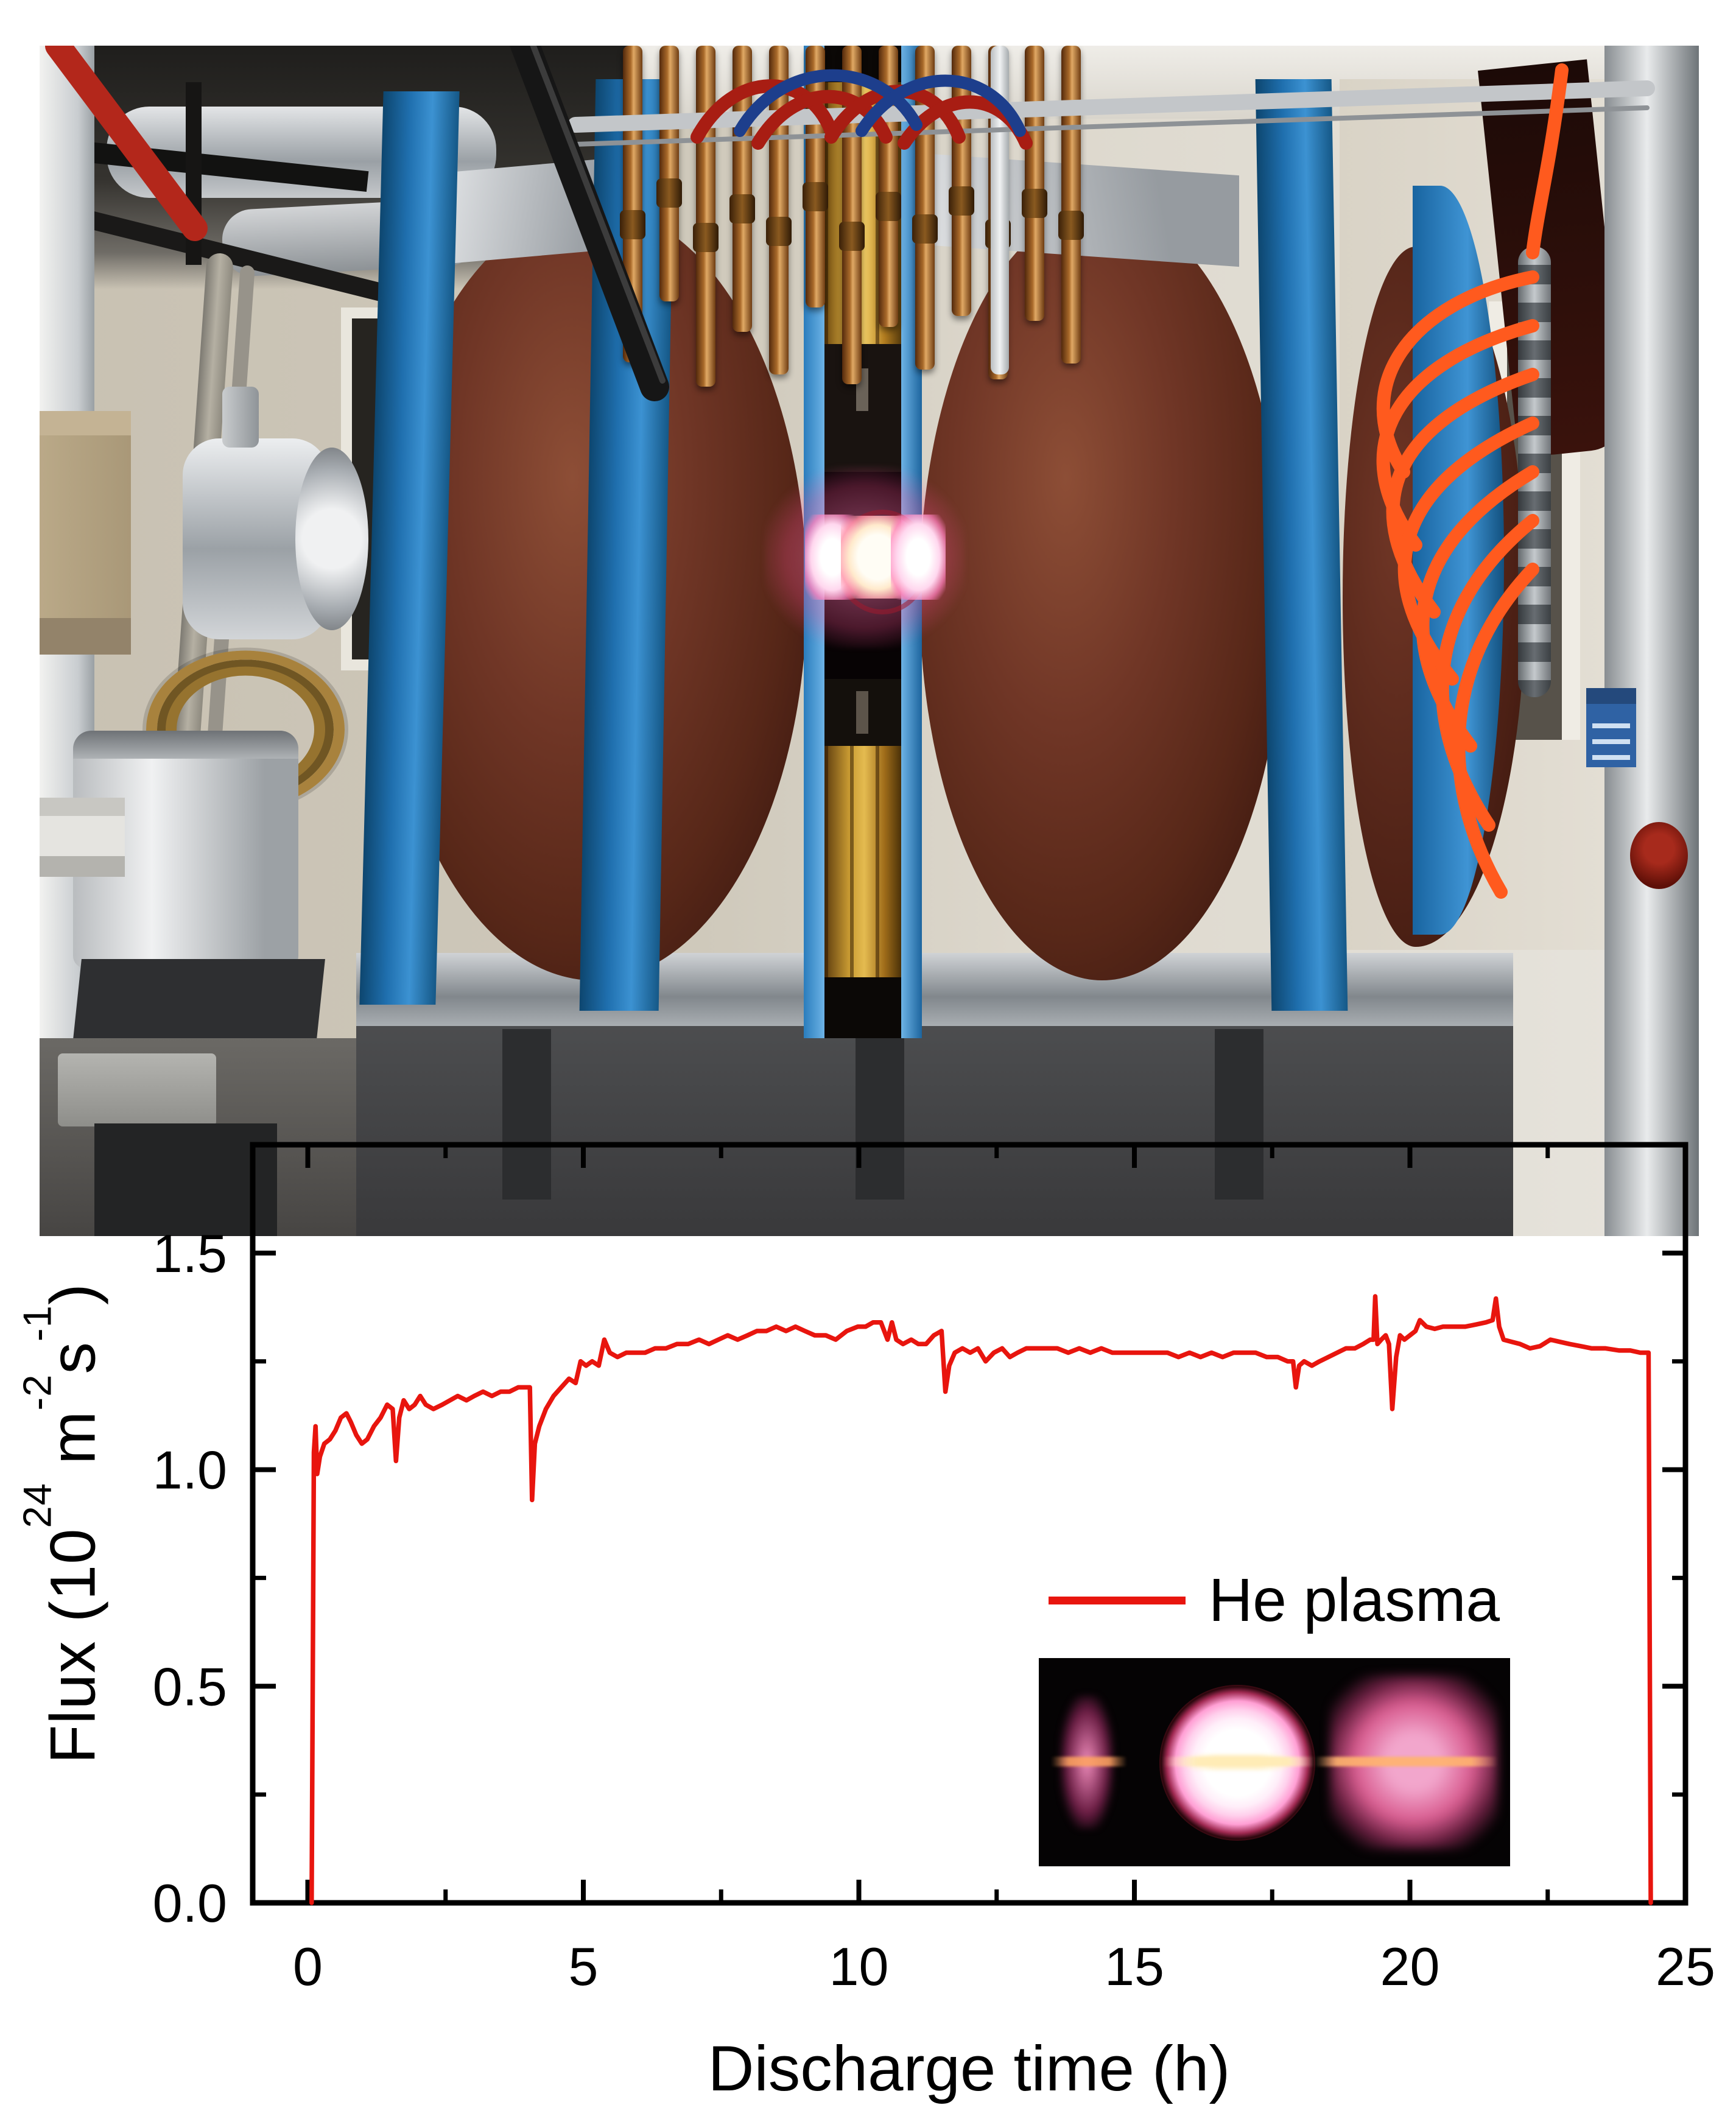  Describe the element at coordinates (73, 1294) in the screenshot. I see `ylabel-part: )` at that location.